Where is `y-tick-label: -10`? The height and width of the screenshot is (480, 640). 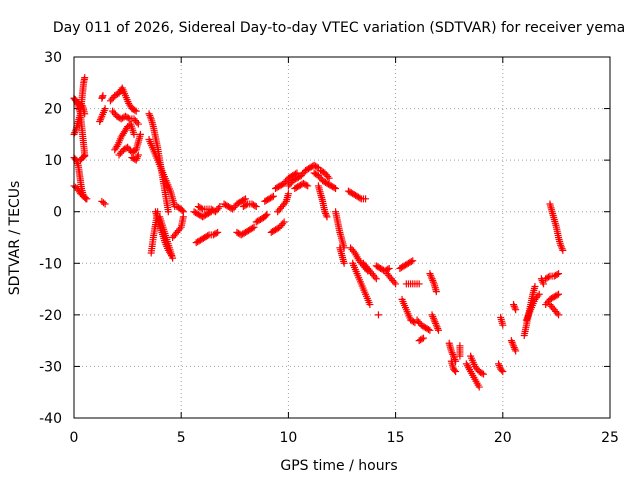
y-tick-label: -10 is located at coordinates (50, 264).